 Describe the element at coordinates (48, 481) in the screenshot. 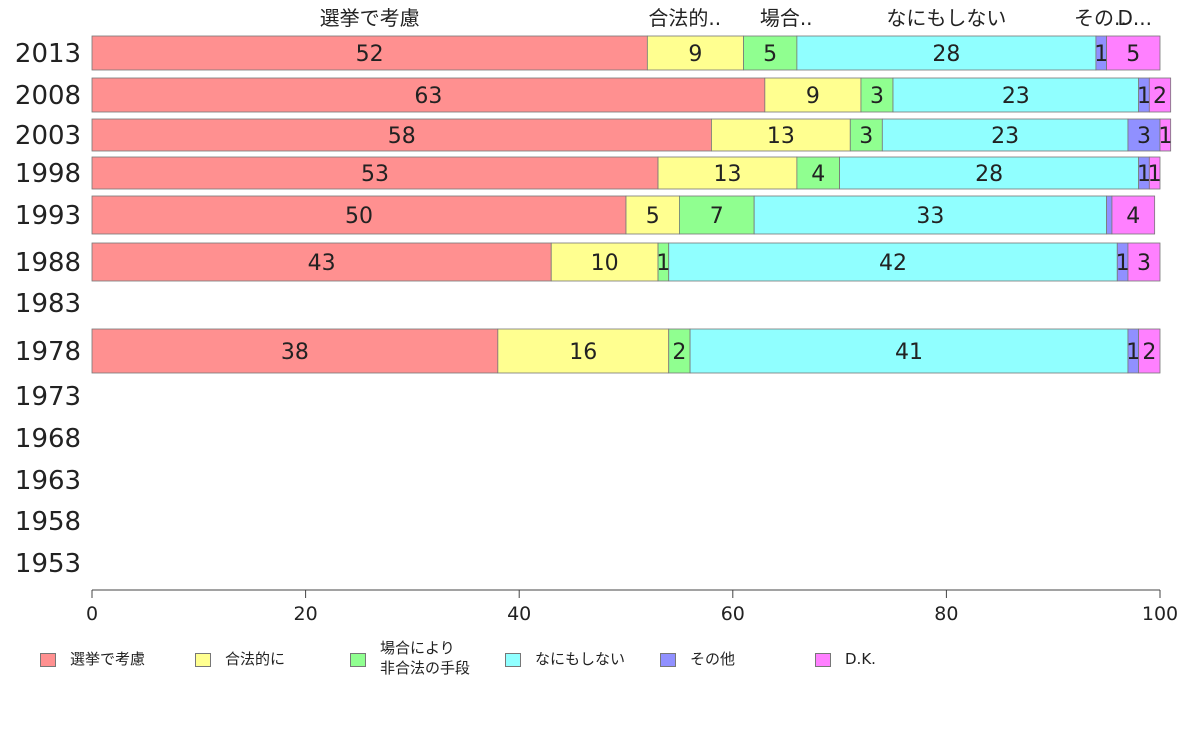

I see `y-tick-label: 1963` at that location.